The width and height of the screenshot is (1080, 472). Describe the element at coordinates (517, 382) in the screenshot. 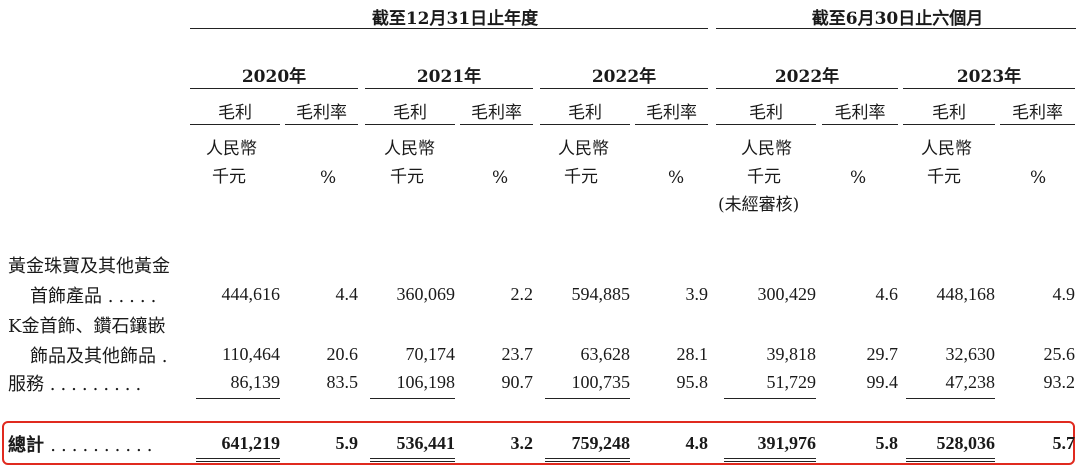

I see `cell-value: 90.7` at that location.